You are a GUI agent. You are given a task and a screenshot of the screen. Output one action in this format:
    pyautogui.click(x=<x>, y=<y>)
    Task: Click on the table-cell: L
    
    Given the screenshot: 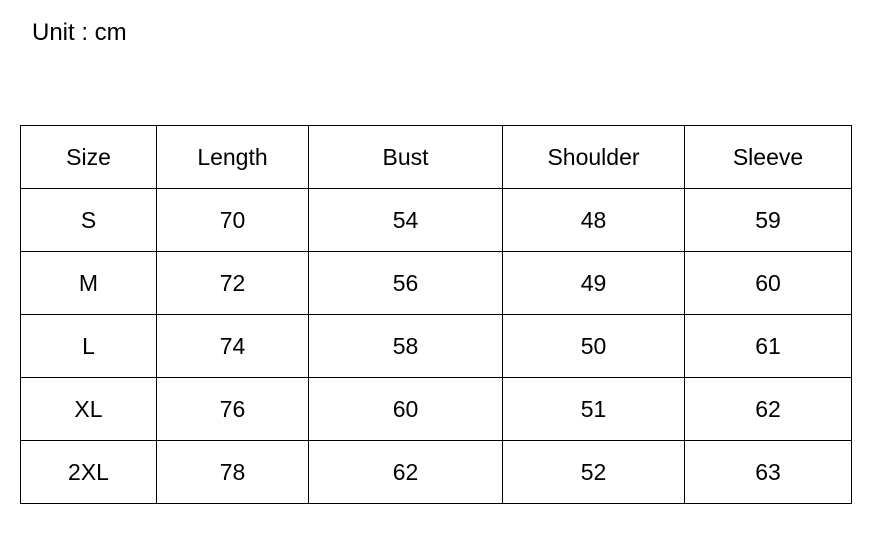 What is the action you would take?
    pyautogui.click(x=88, y=346)
    